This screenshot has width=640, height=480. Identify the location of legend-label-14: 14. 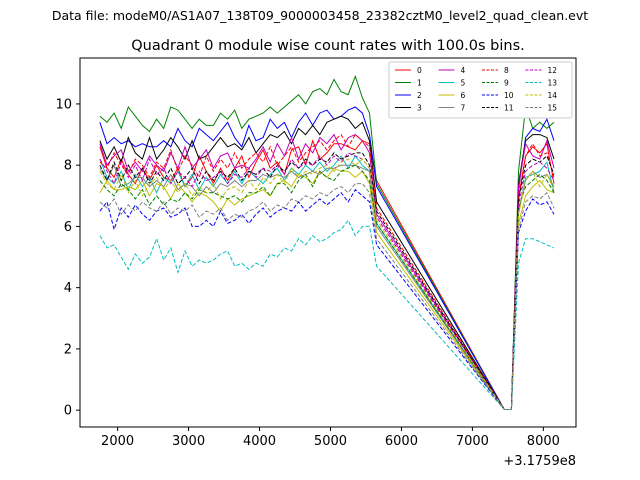
(553, 95).